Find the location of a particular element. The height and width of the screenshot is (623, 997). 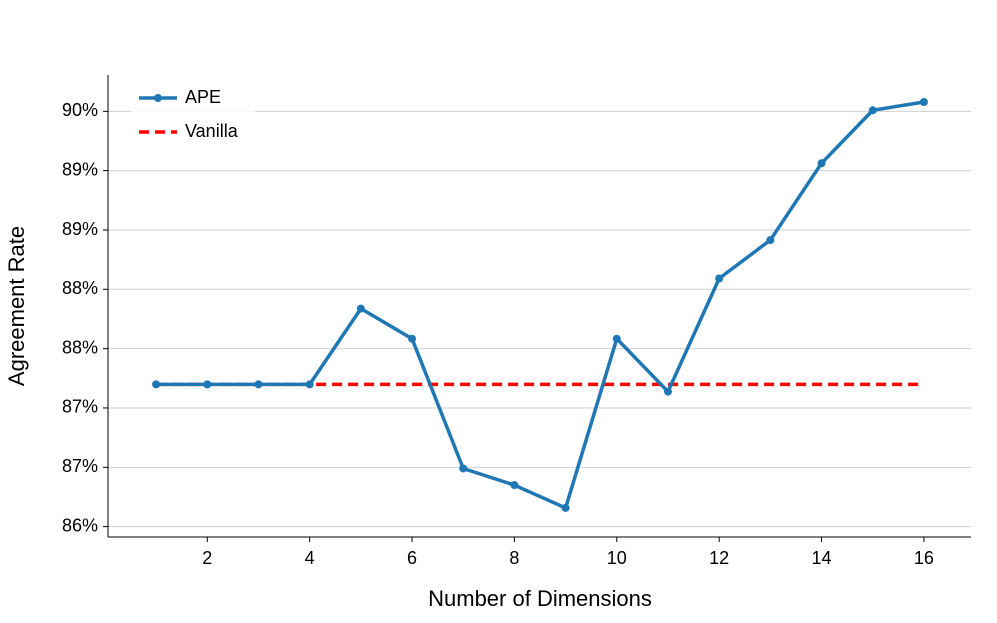

x-tick-label: 2 is located at coordinates (207, 558).